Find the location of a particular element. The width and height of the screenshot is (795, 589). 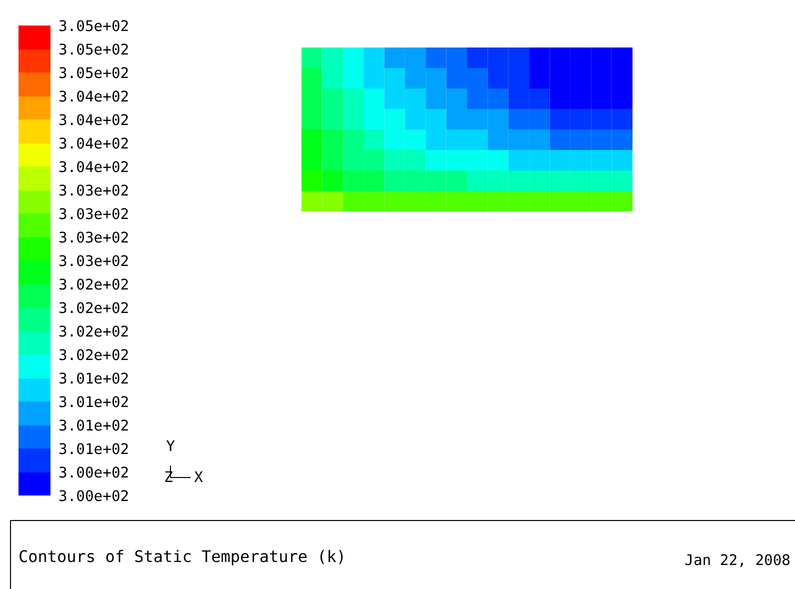

text: X is located at coordinates (199, 477).